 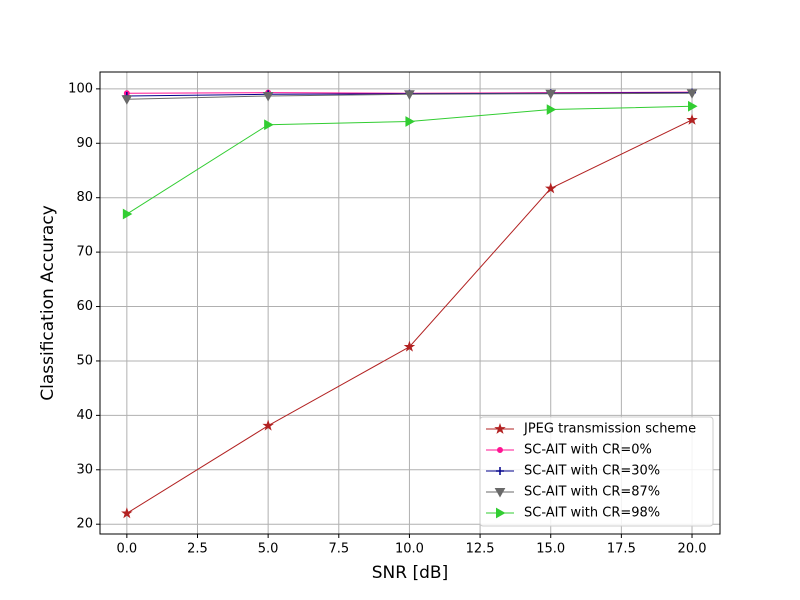 What do you see at coordinates (592, 492) in the screenshot?
I see `legend-label: SC-AIT with CR=87%` at bounding box center [592, 492].